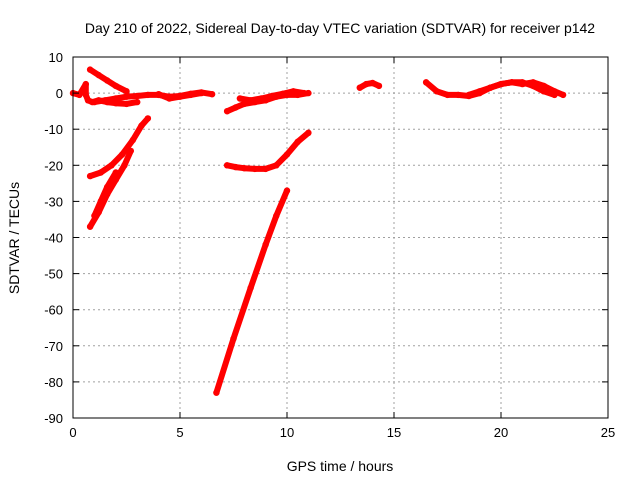 Image resolution: width=640 pixels, height=480 pixels. What do you see at coordinates (179, 432) in the screenshot?
I see `x-tick-label: 5` at bounding box center [179, 432].